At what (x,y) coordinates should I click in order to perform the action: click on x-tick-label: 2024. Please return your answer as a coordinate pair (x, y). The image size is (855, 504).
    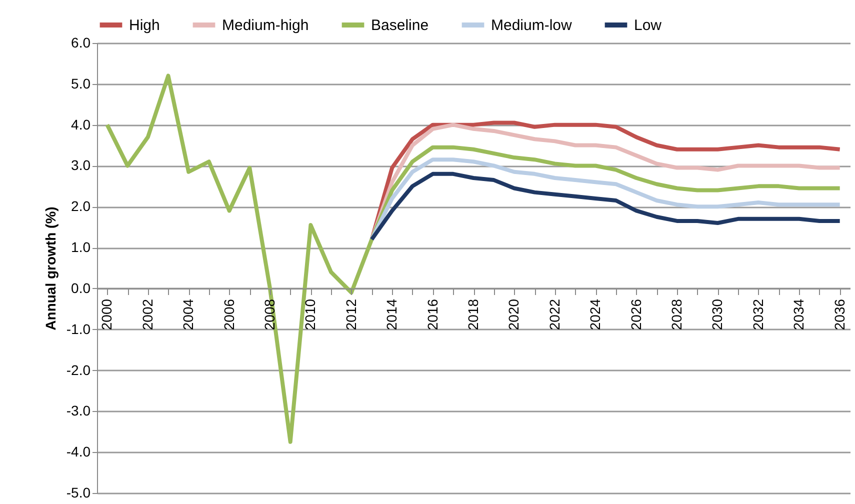
    Looking at the image, I should click on (595, 314).